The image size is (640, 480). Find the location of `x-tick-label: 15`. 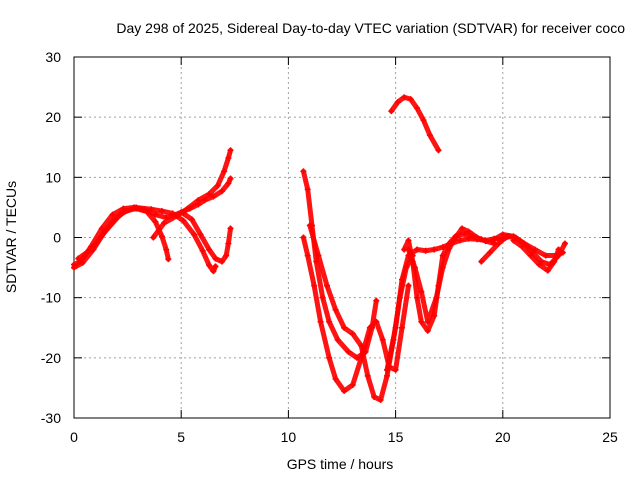

x-tick-label: 15 is located at coordinates (396, 437).